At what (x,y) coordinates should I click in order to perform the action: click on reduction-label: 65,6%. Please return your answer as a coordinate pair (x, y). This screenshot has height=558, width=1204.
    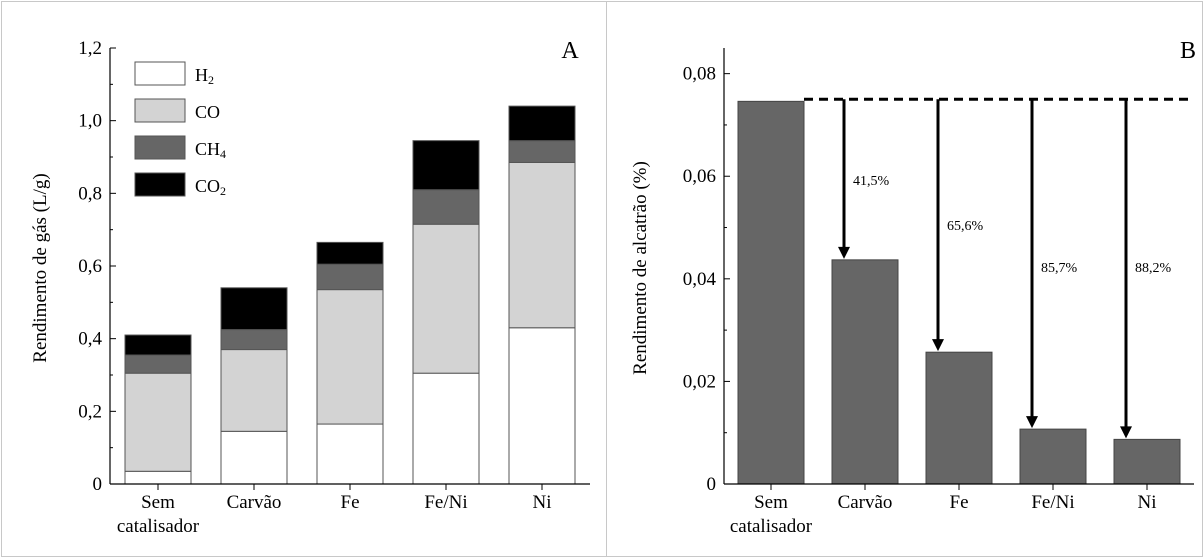
    Looking at the image, I should click on (965, 226).